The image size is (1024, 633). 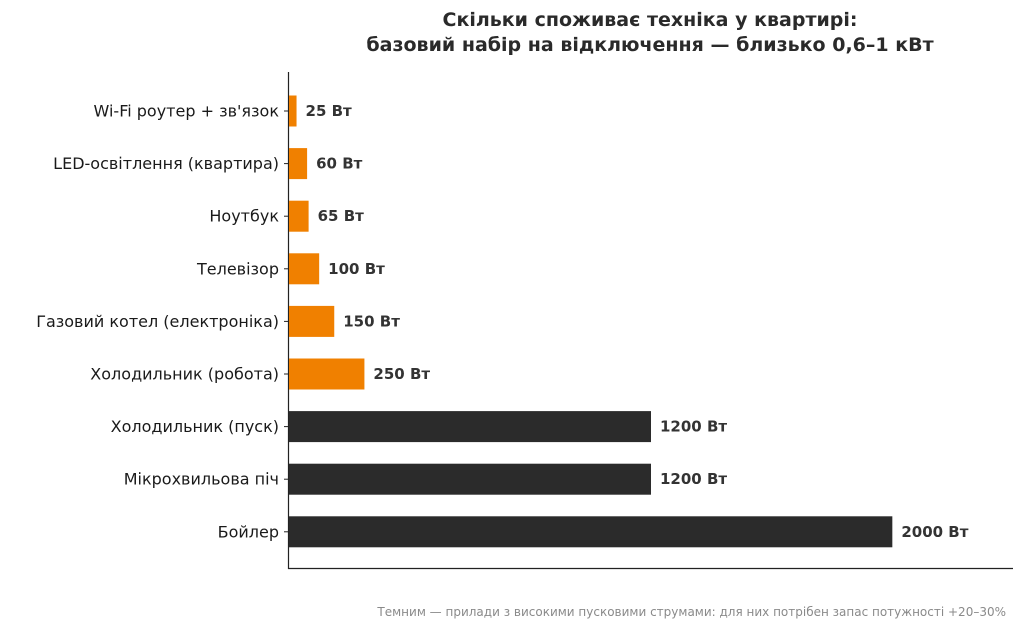 What do you see at coordinates (201, 479) in the screenshot?
I see `category-label-7: Мікрохвильова піч` at bounding box center [201, 479].